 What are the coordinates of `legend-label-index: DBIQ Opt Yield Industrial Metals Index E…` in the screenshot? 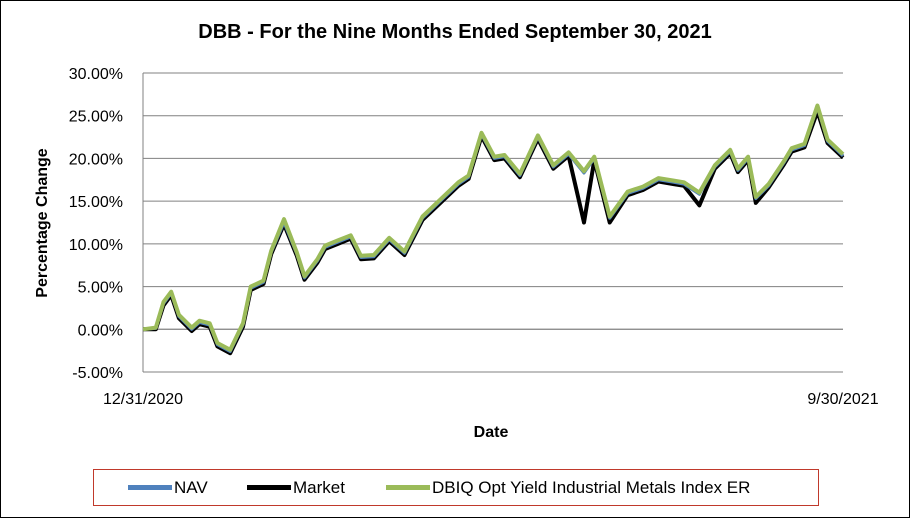 It's located at (591, 487).